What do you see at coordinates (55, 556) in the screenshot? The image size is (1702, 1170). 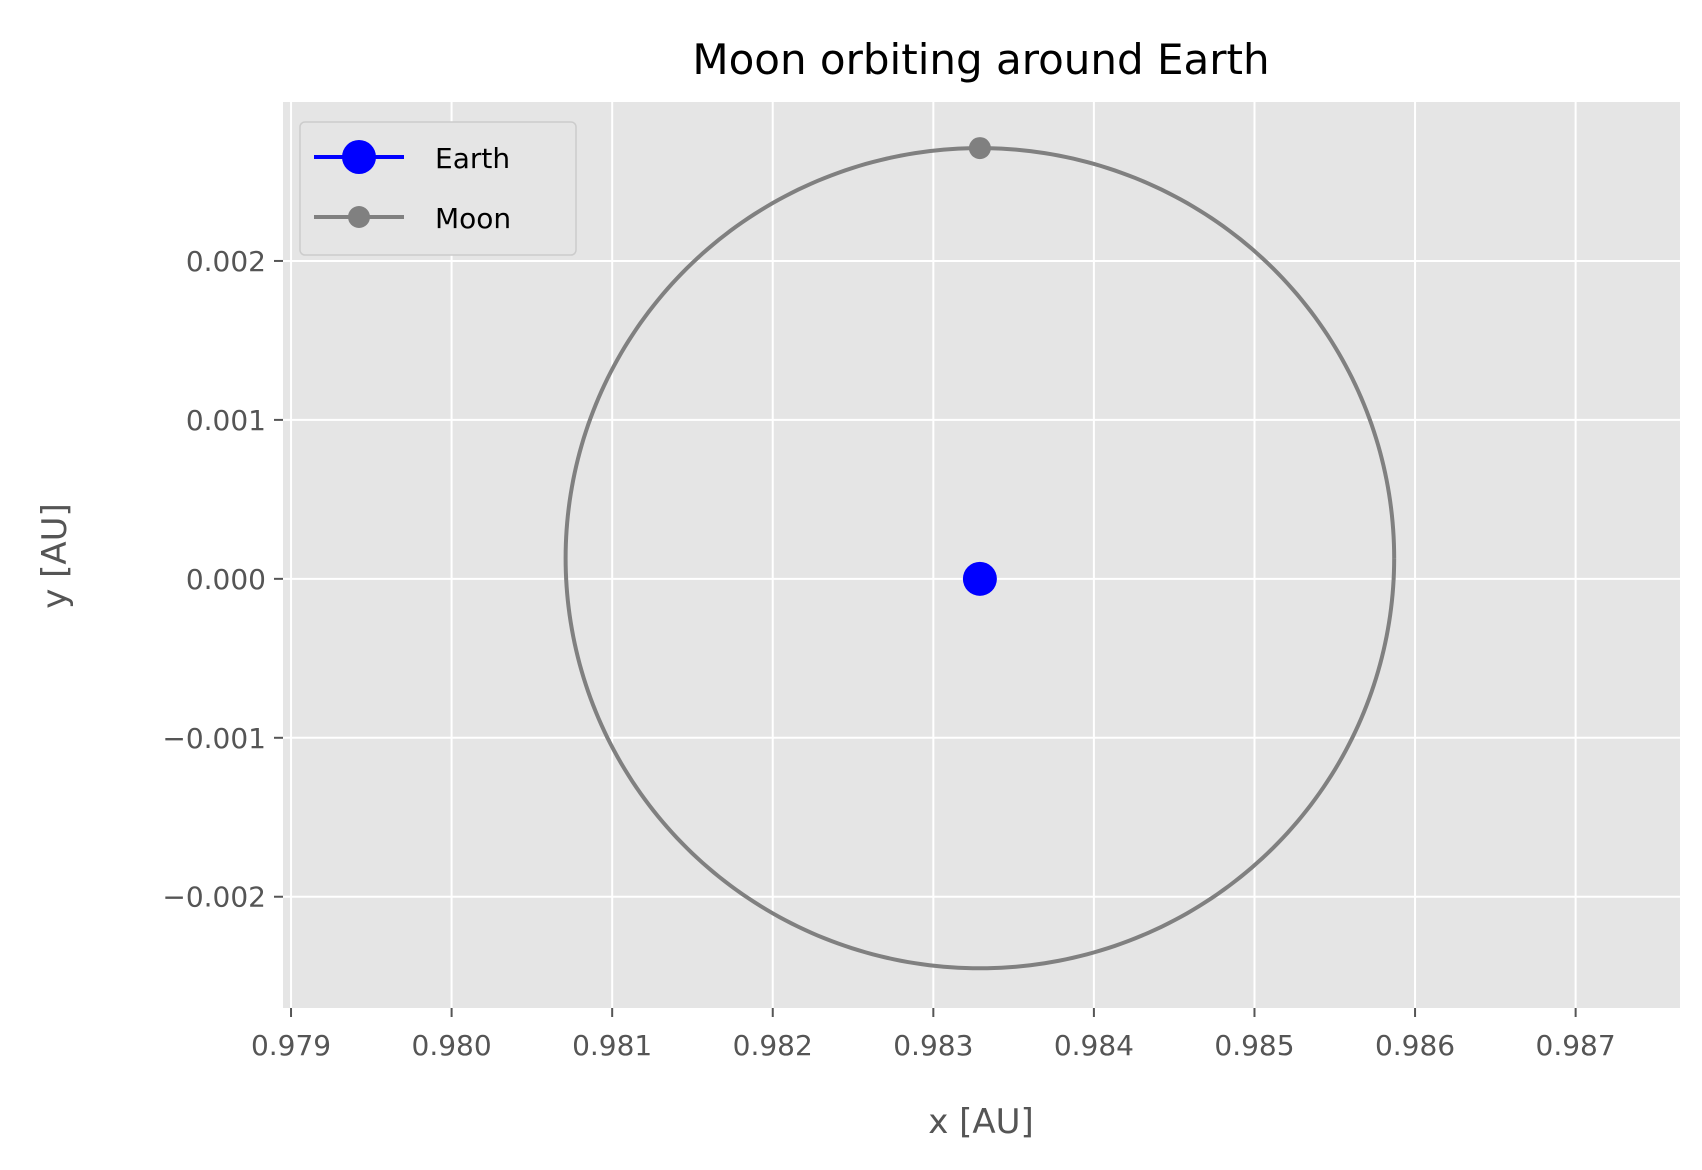 I see `y-axis-label: y [AU]` at bounding box center [55, 556].